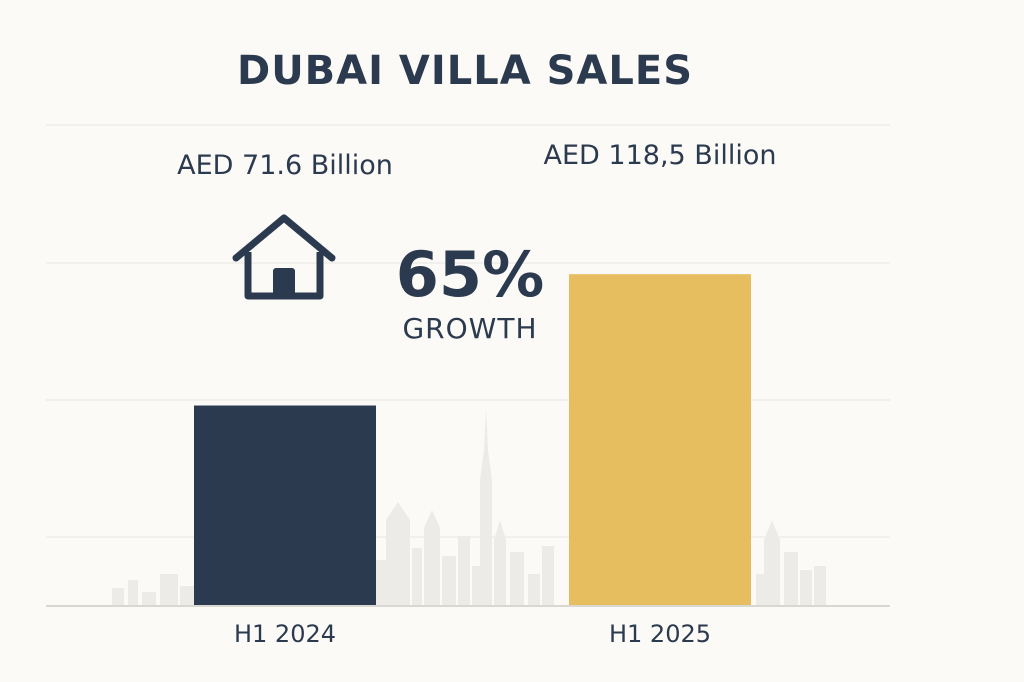  What do you see at coordinates (660, 440) in the screenshot?
I see `bar-h1-2025` at bounding box center [660, 440].